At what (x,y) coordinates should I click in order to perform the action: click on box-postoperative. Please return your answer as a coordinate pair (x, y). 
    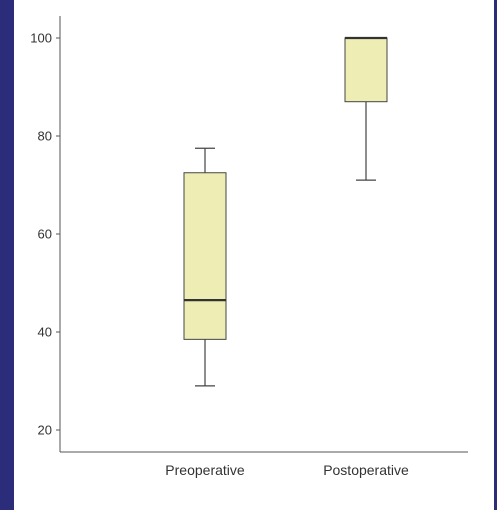
    Looking at the image, I should click on (366, 108).